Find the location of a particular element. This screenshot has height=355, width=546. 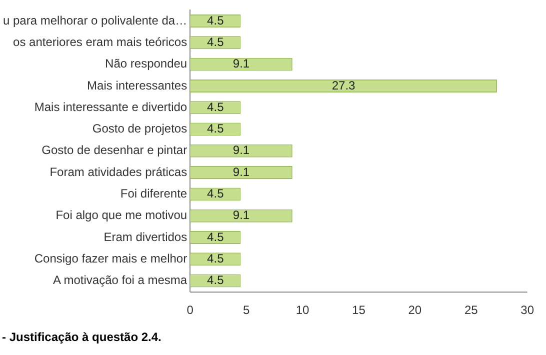

y-tick-label: Consigo fazer mais e melhor is located at coordinates (111, 258).